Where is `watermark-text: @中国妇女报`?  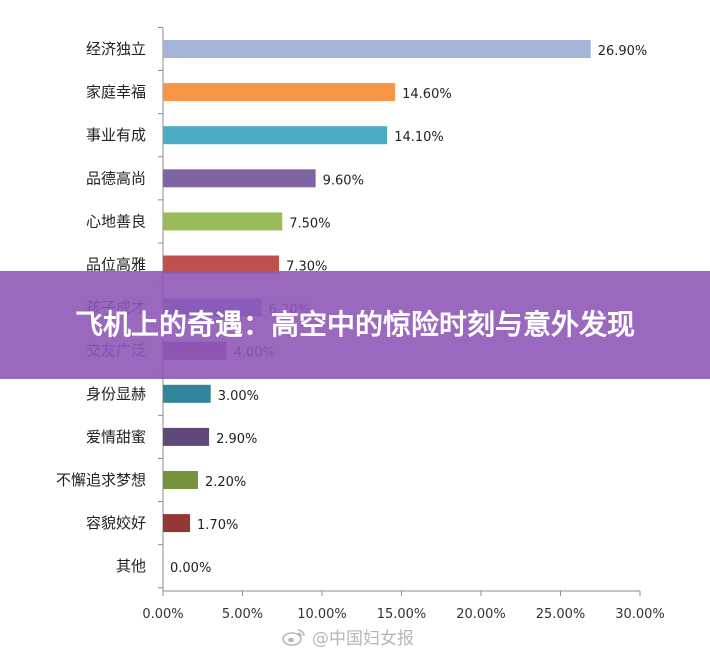 watermark-text: @中国妇女报 is located at coordinates (363, 639).